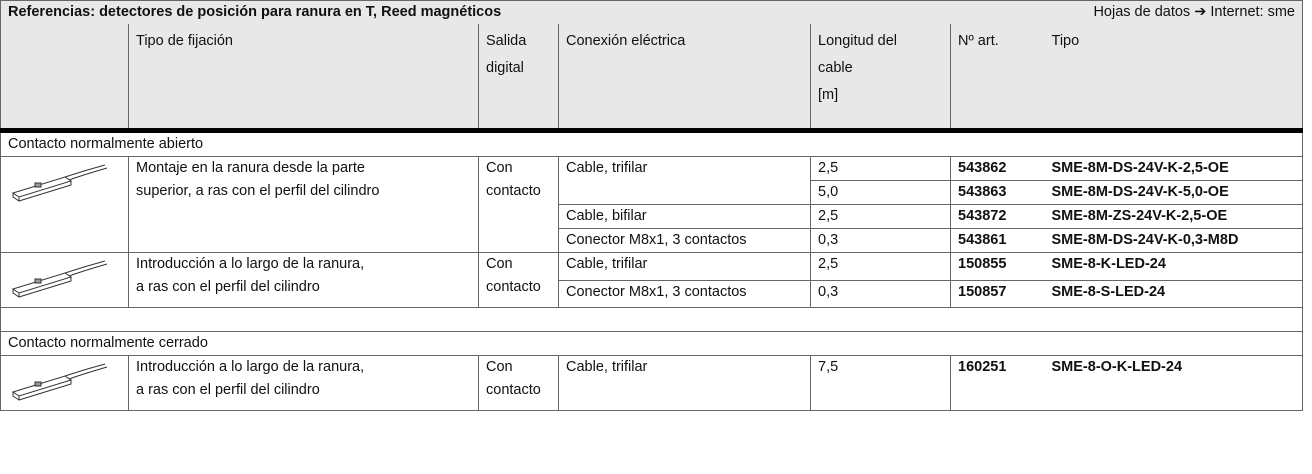 The height and width of the screenshot is (474, 1312). Describe the element at coordinates (997, 293) in the screenshot. I see `part-number: 150857` at that location.